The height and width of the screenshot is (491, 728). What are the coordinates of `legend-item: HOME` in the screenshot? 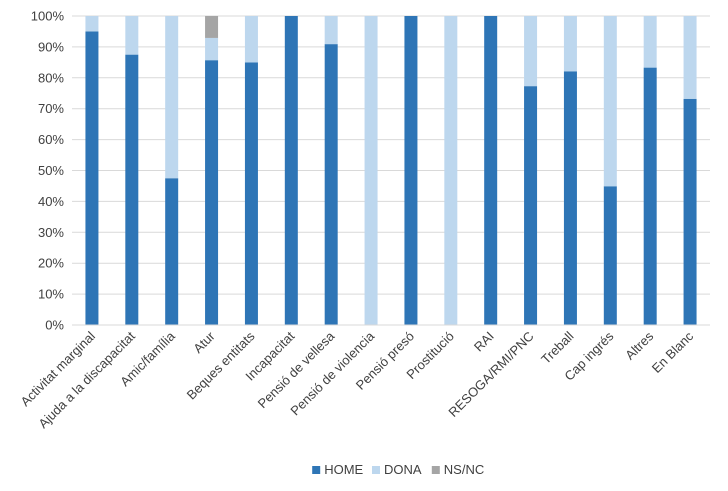 It's located at (338, 469).